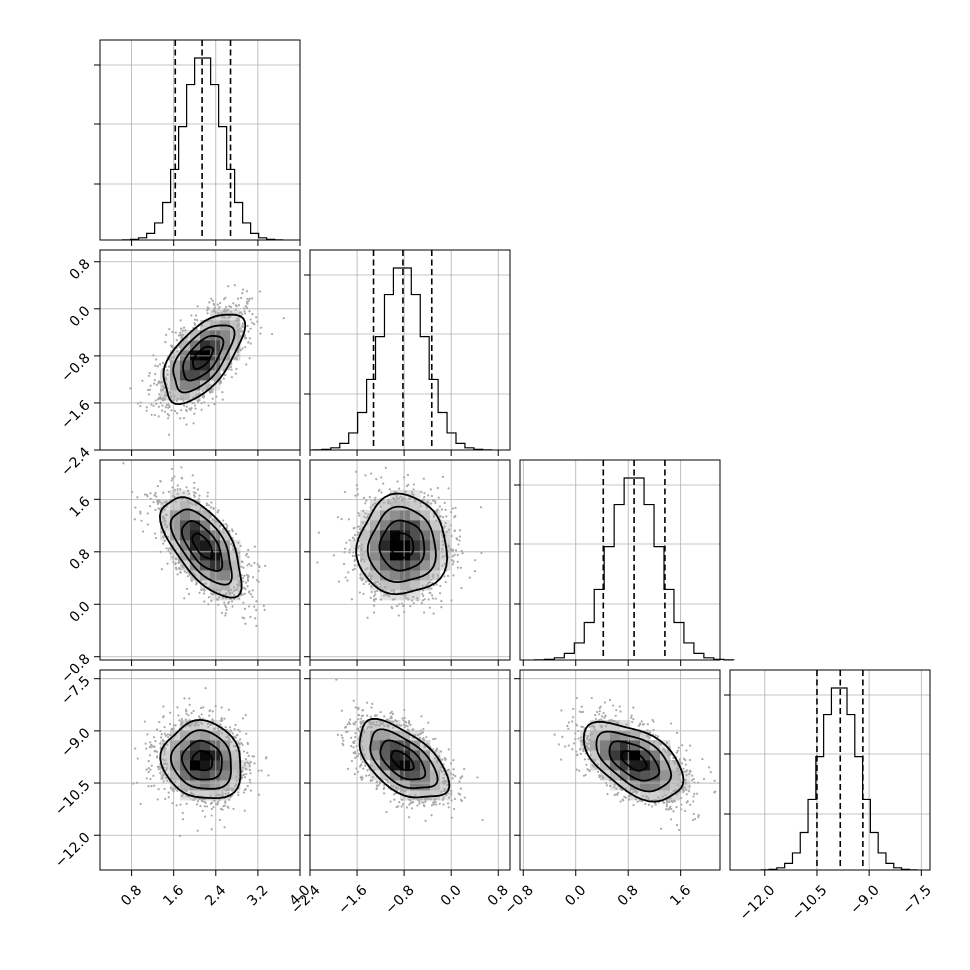  Describe the element at coordinates (451, 895) in the screenshot. I see `x-tick-label-2-3: 0.0` at that location.